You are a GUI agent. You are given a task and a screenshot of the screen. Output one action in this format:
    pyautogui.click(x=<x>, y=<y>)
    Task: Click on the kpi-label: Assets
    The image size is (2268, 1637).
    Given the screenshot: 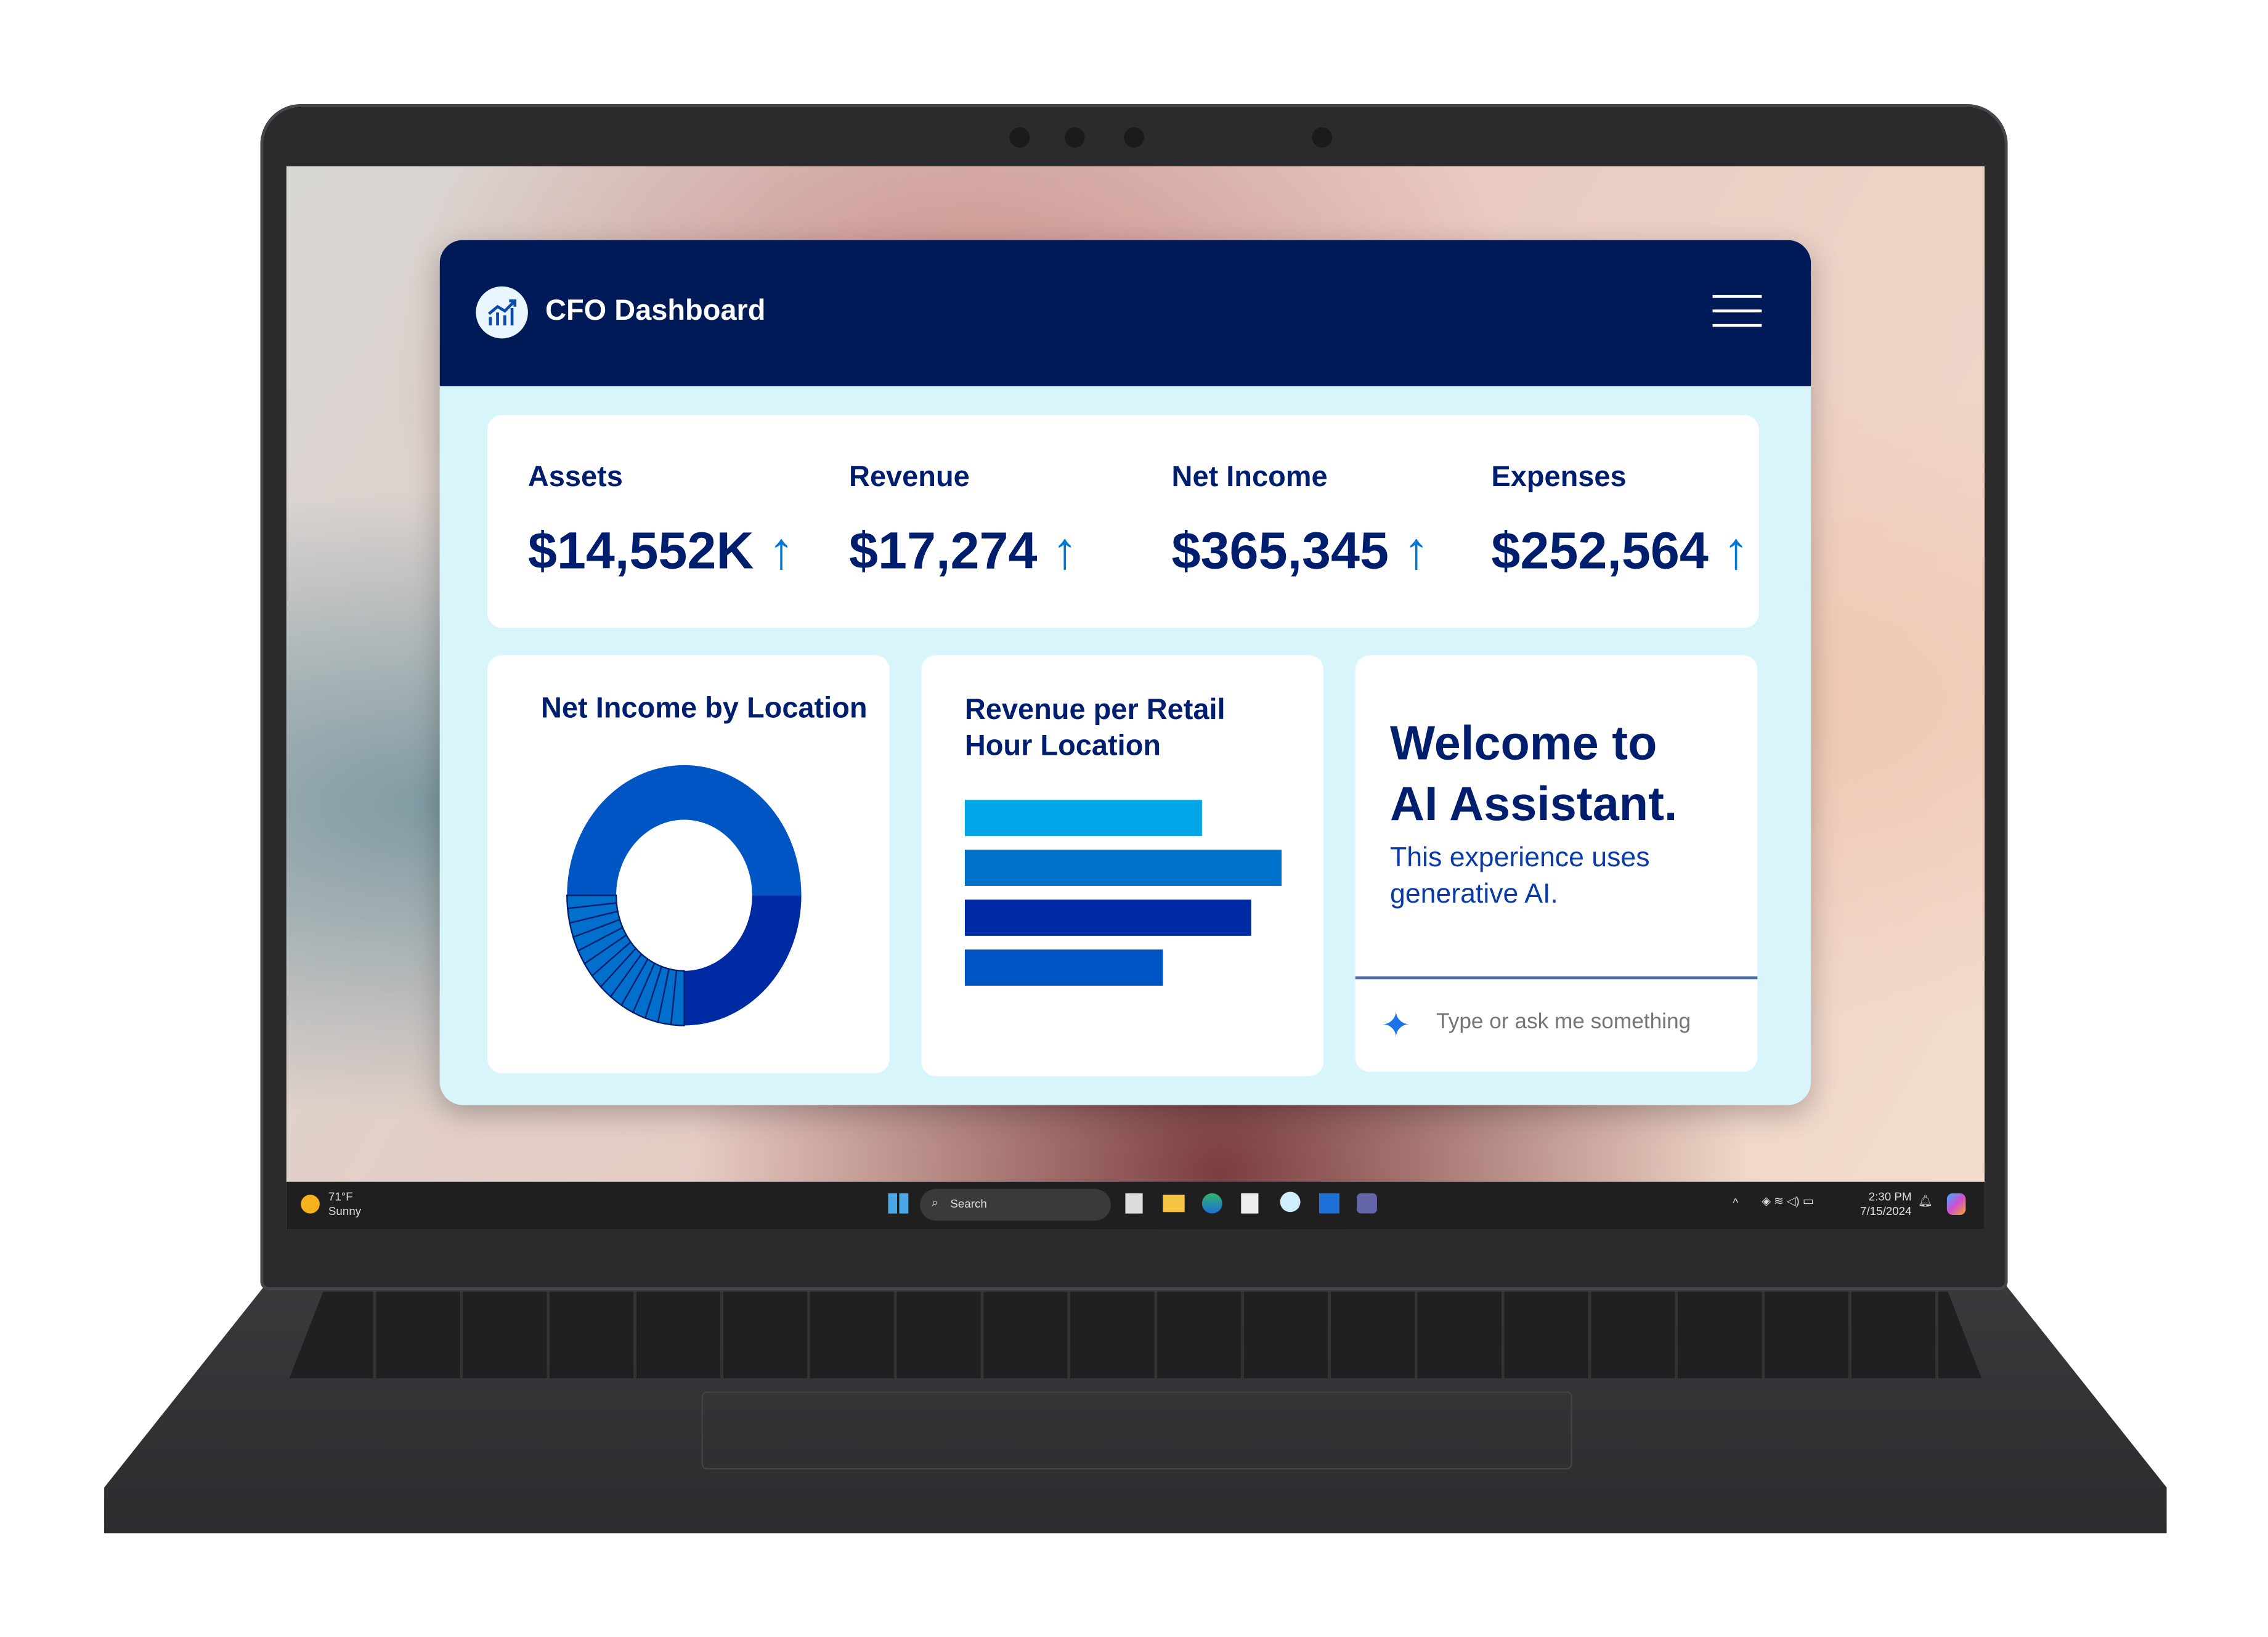 What is the action you would take?
    pyautogui.click(x=575, y=477)
    